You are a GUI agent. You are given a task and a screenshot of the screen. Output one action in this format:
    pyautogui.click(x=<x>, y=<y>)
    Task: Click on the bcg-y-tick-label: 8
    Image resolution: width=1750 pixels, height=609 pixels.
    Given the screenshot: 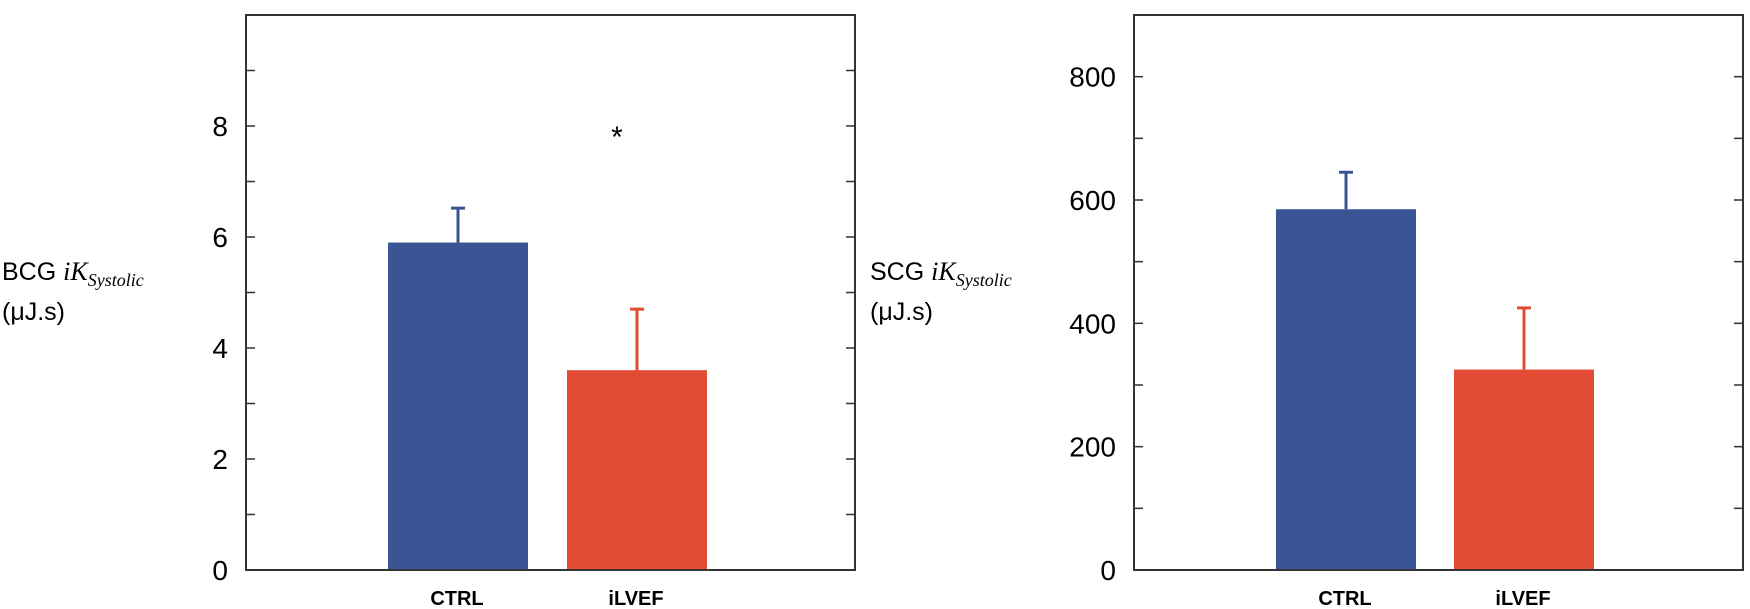 What is the action you would take?
    pyautogui.click(x=220, y=126)
    